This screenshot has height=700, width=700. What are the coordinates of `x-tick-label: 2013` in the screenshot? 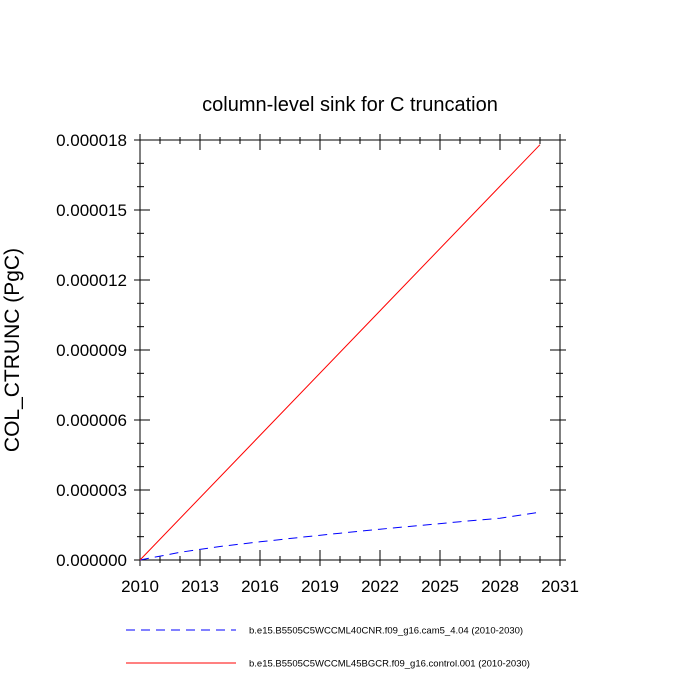 It's located at (200, 586).